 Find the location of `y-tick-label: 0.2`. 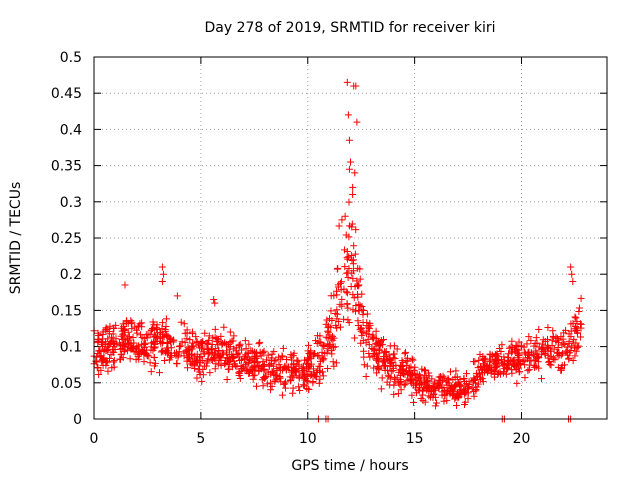

y-tick-label: 0.2 is located at coordinates (71, 275).